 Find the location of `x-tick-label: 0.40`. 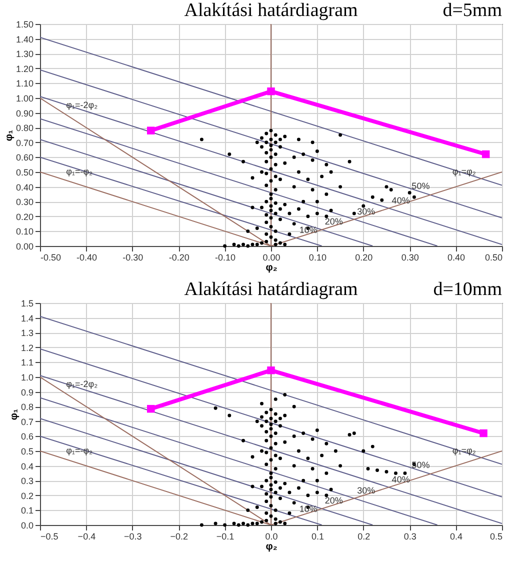

x-tick-label: 0.40 is located at coordinates (457, 257).